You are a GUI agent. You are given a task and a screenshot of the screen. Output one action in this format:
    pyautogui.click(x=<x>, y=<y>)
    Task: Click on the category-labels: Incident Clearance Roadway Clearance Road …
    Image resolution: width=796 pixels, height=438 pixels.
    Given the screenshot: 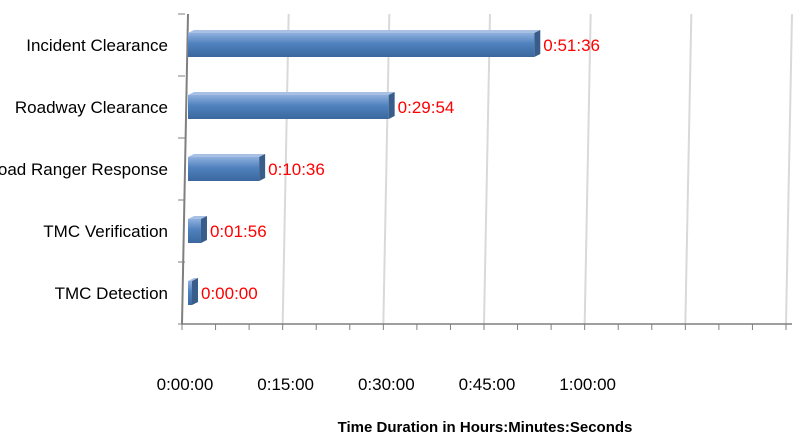 What is the action you would take?
    pyautogui.click(x=84, y=169)
    